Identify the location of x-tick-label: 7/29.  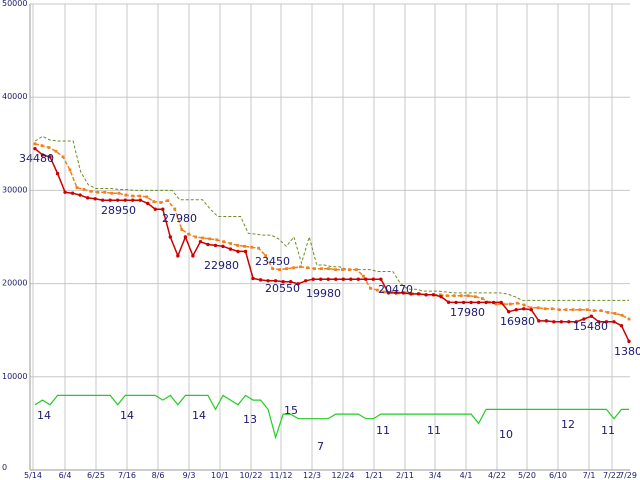
(628, 475).